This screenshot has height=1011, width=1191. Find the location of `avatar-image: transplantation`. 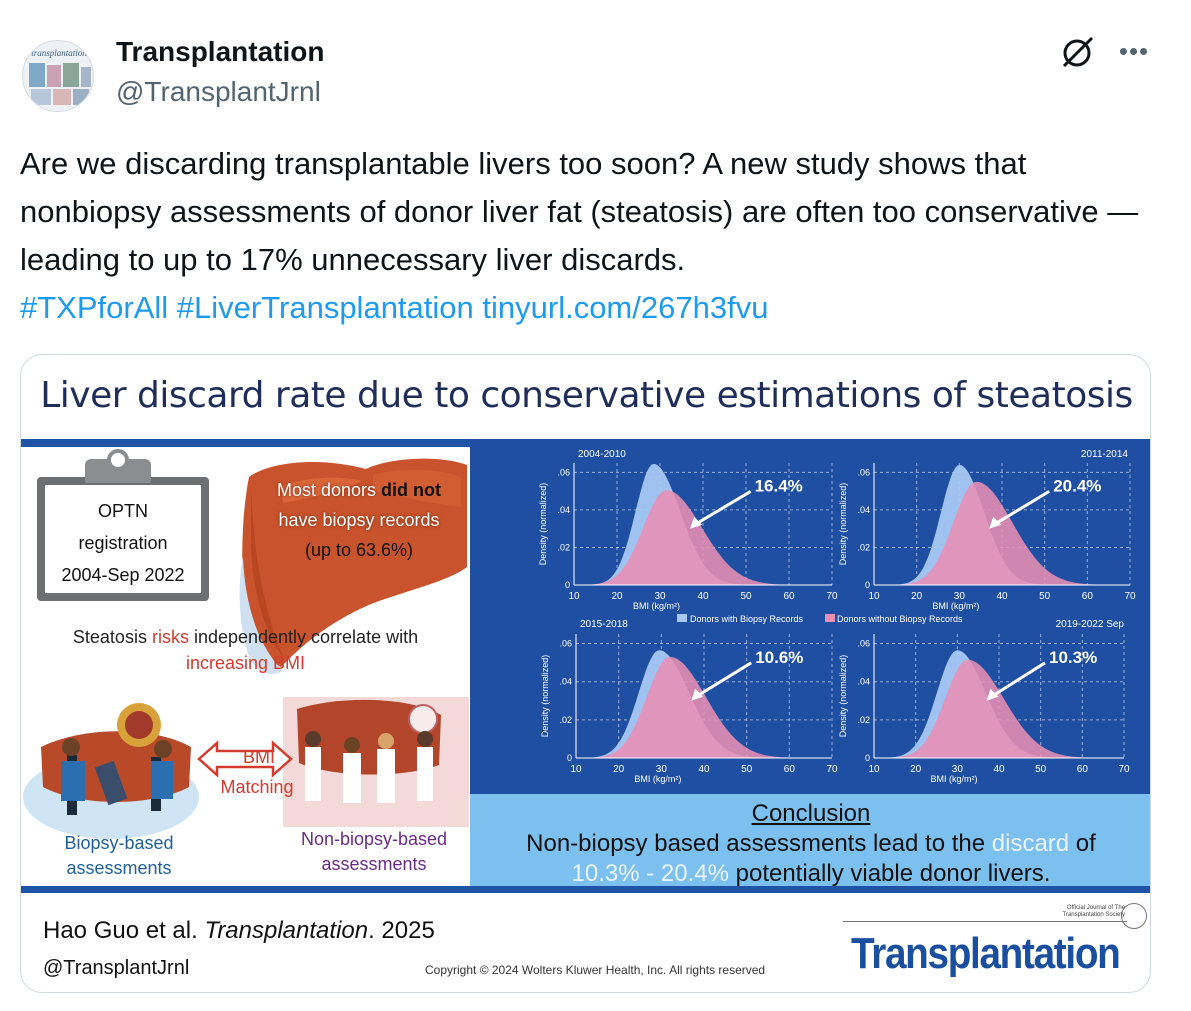

avatar-image: transplantation is located at coordinates (58, 76).